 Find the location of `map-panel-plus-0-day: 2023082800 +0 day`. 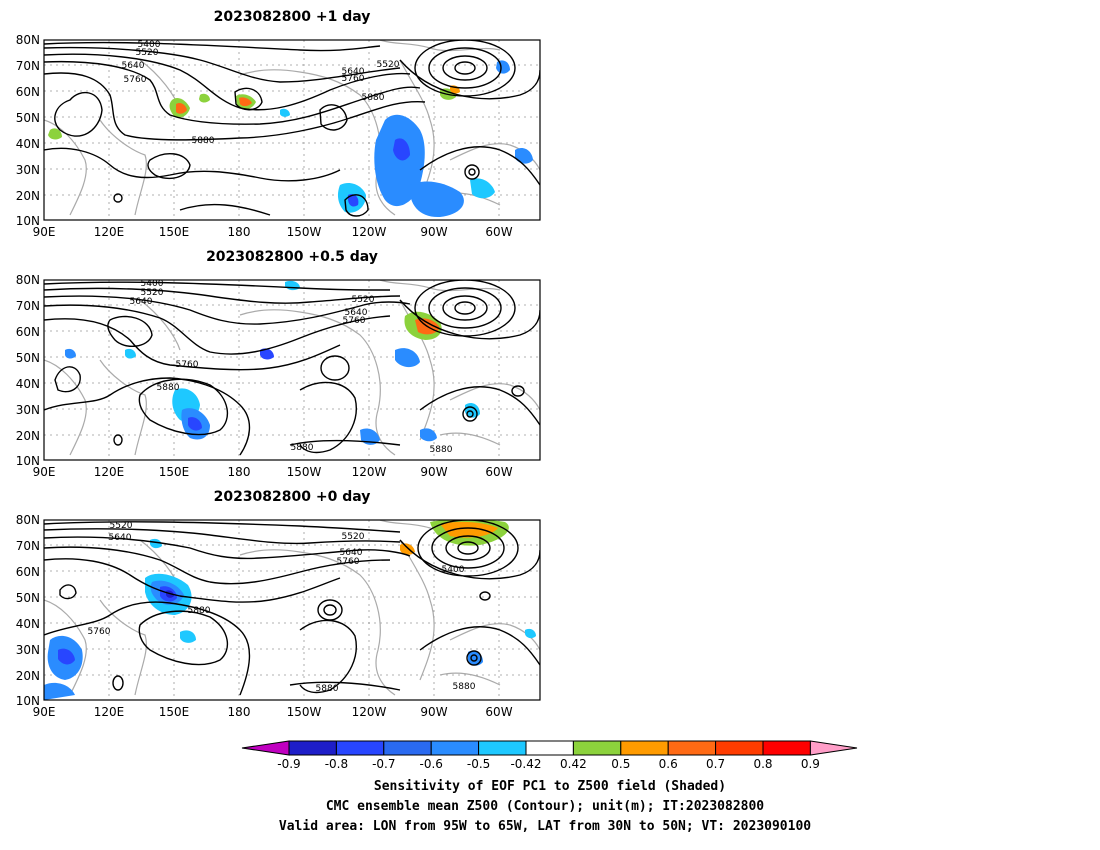

map-panel-plus-0-day: 2023082800 +0 day is located at coordinates (278, 604).